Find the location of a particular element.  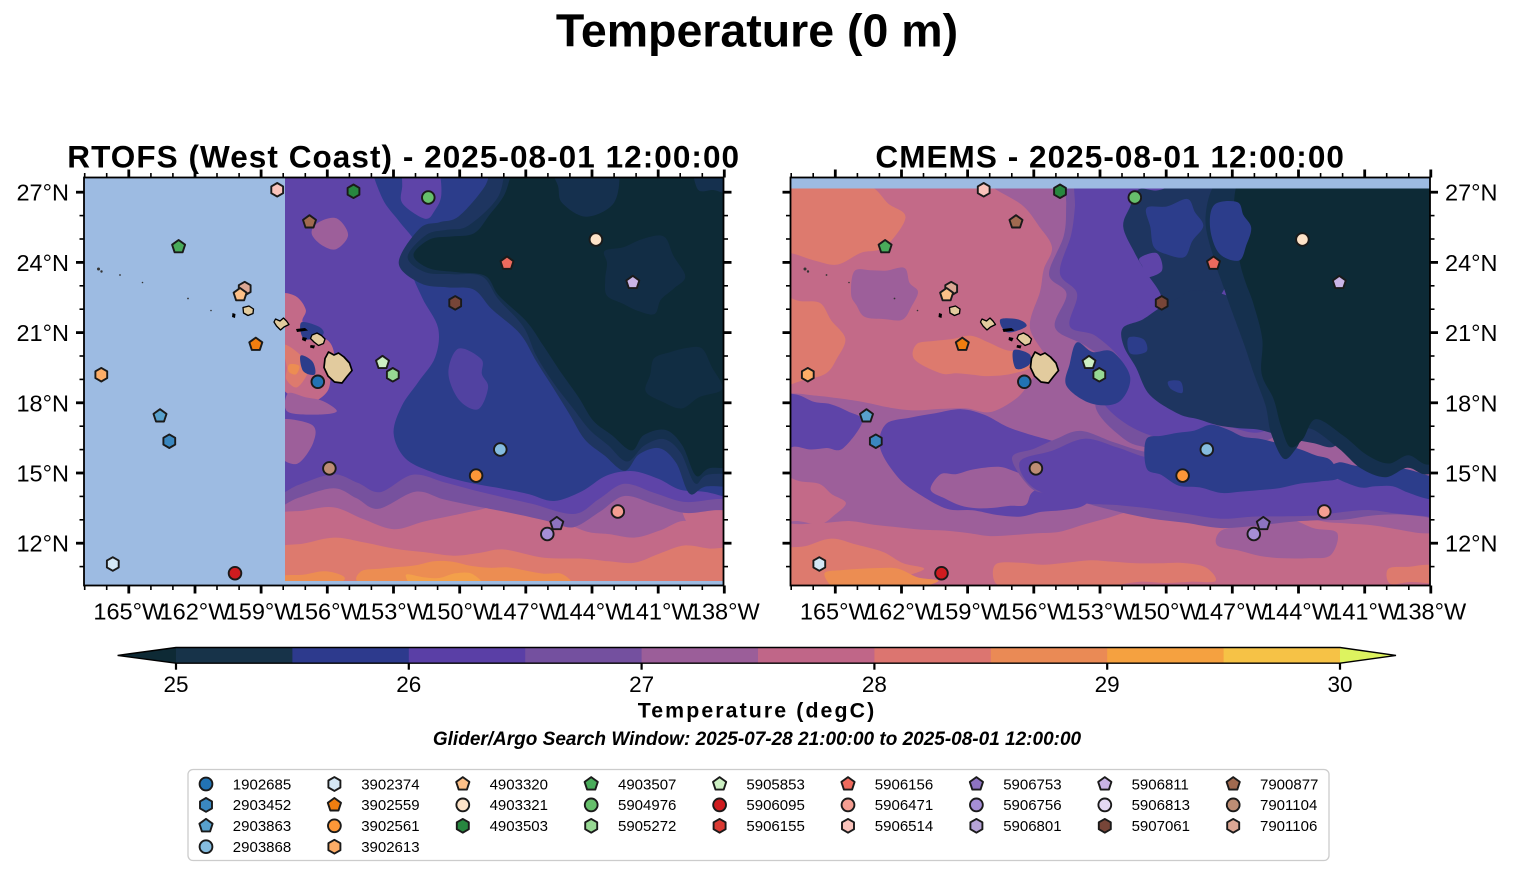

svg-text: 4903503 is located at coordinates (519, 826).